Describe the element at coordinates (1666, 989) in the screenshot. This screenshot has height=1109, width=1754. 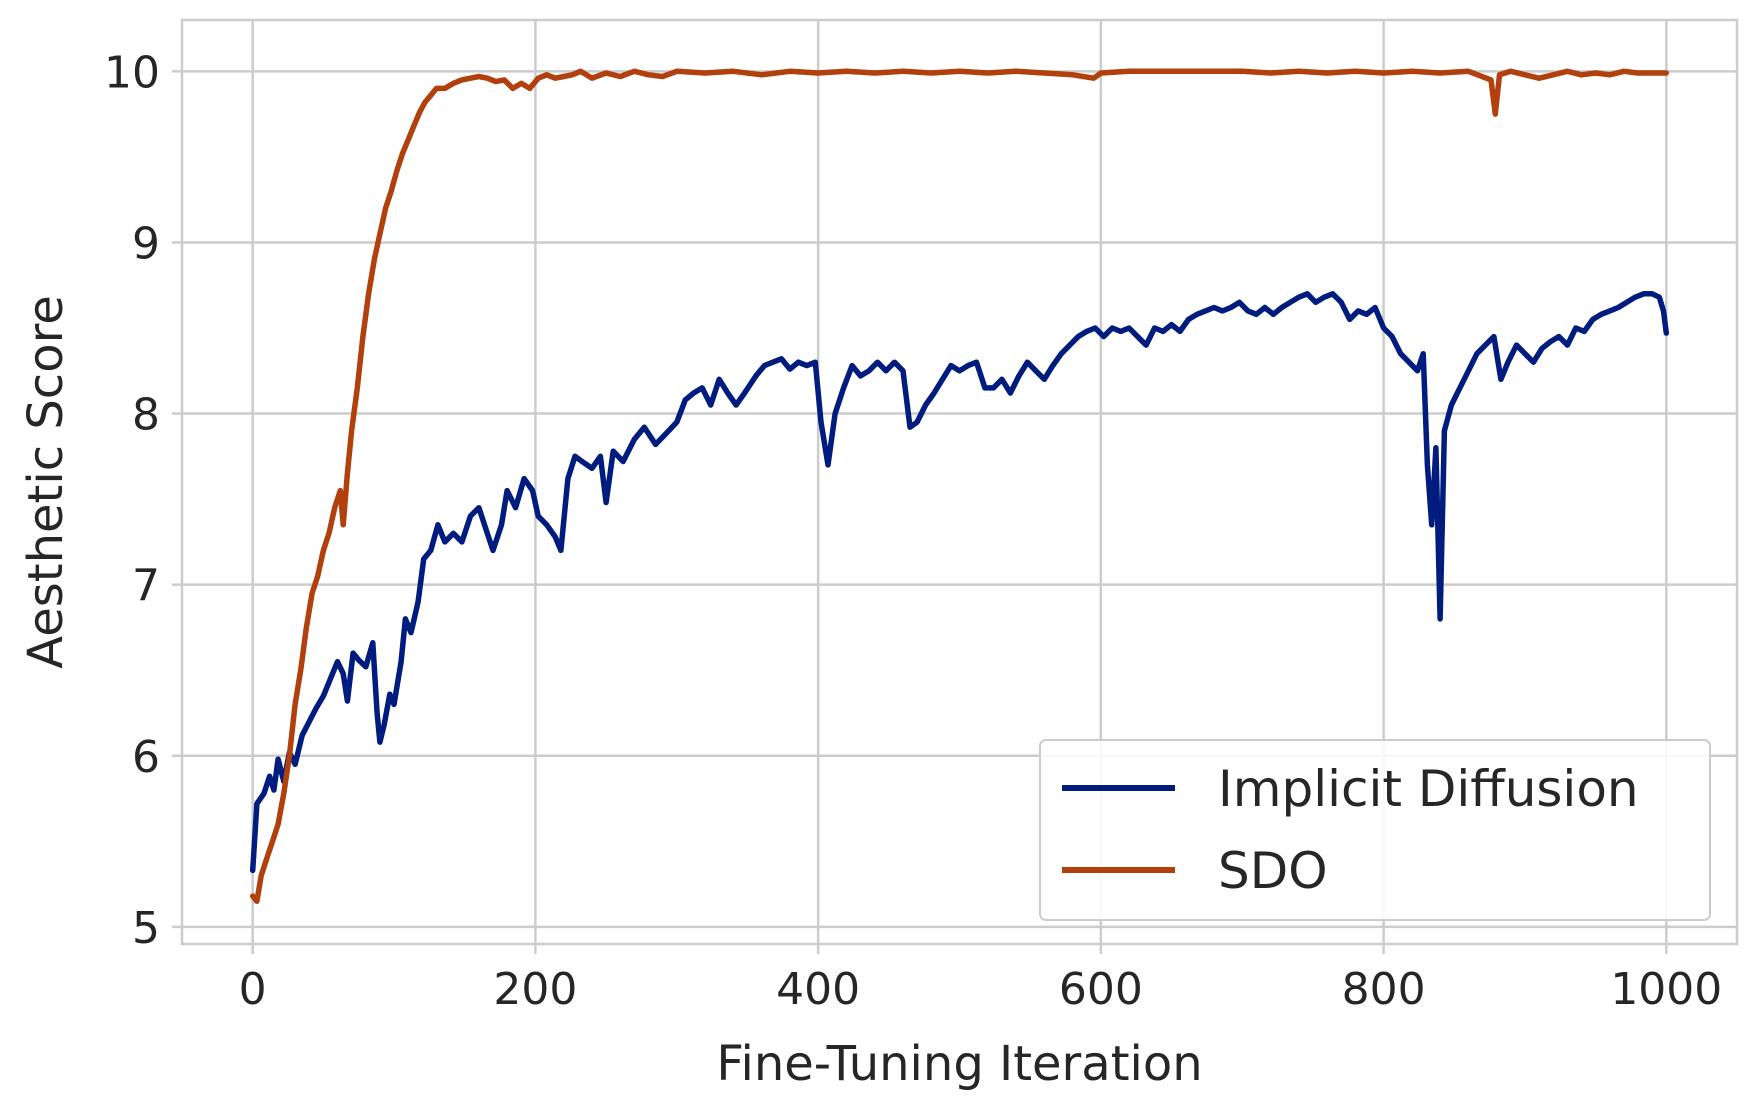
I see `x-tick-label: 1000` at that location.